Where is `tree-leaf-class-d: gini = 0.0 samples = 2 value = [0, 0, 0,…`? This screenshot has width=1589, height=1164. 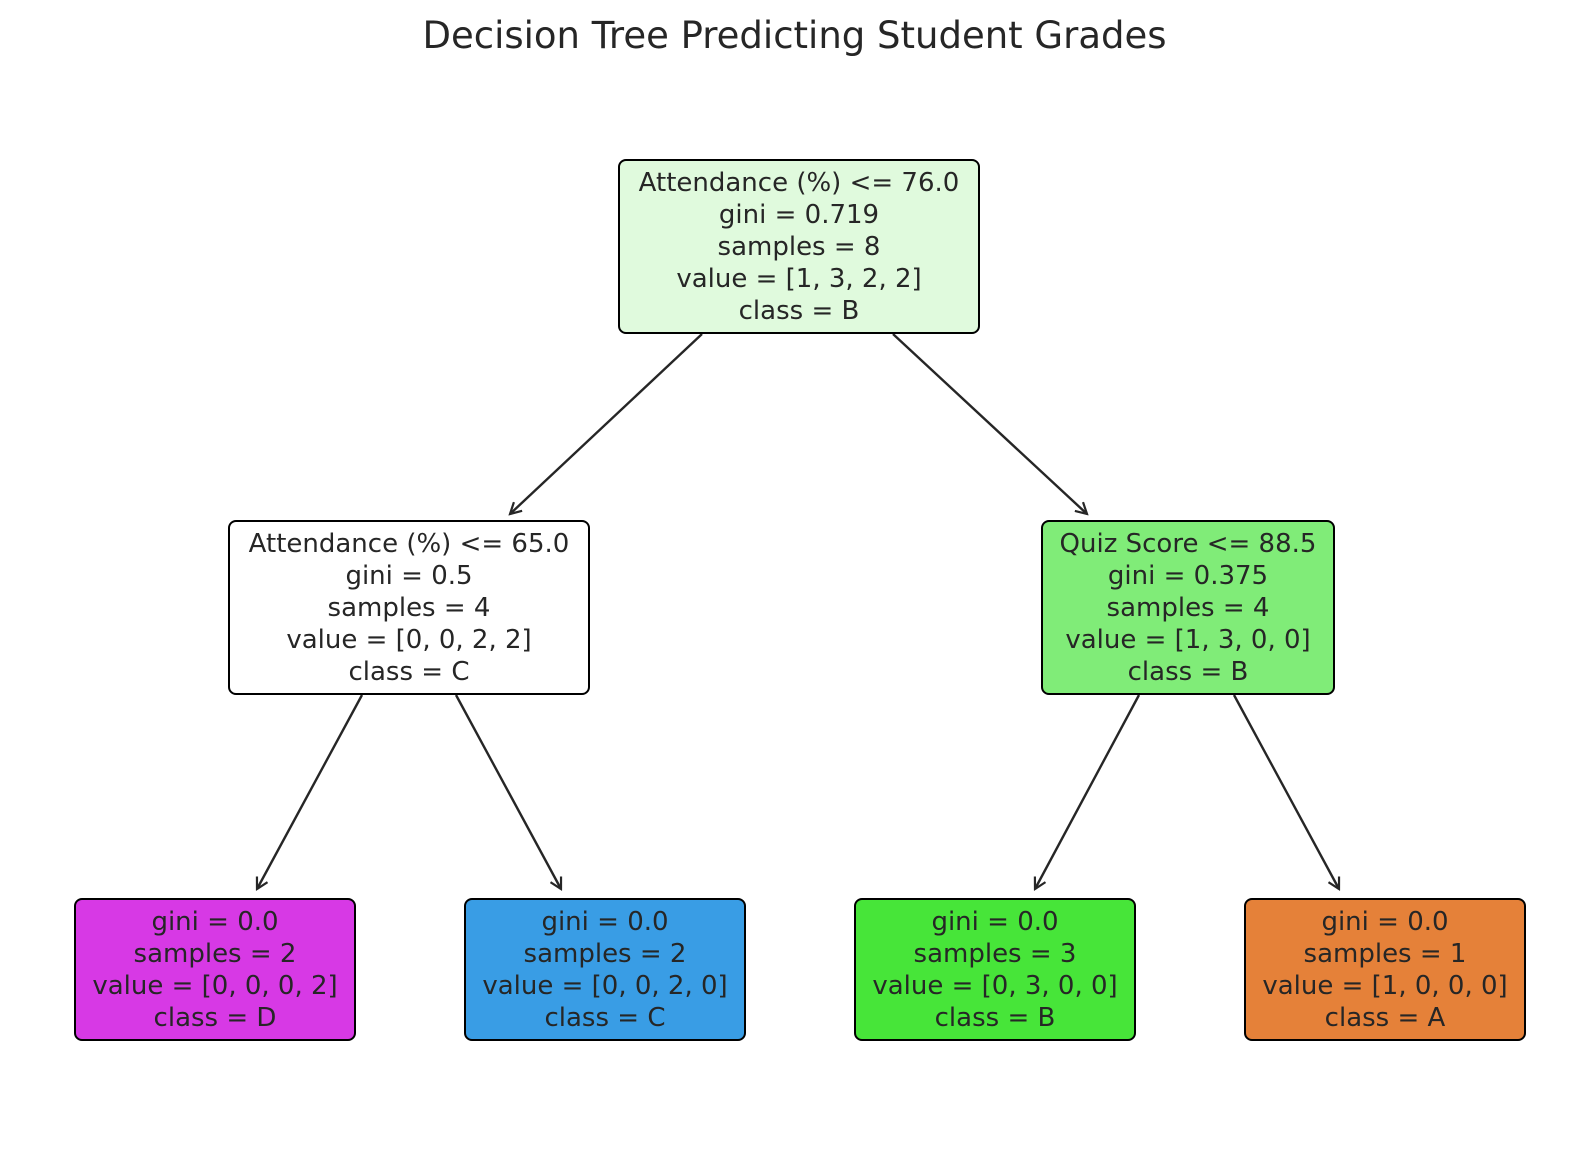 tree-leaf-class-d: gini = 0.0 samples = 2 value = [0, 0, 0,… is located at coordinates (215, 969).